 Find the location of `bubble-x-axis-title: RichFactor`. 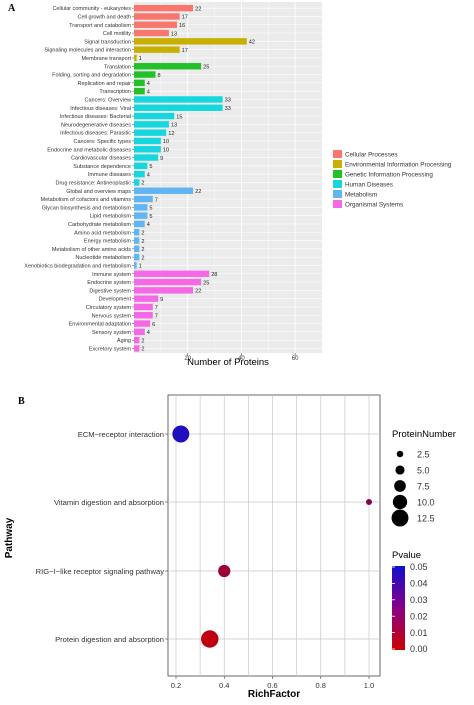

bubble-x-axis-title: RichFactor is located at coordinates (274, 694).